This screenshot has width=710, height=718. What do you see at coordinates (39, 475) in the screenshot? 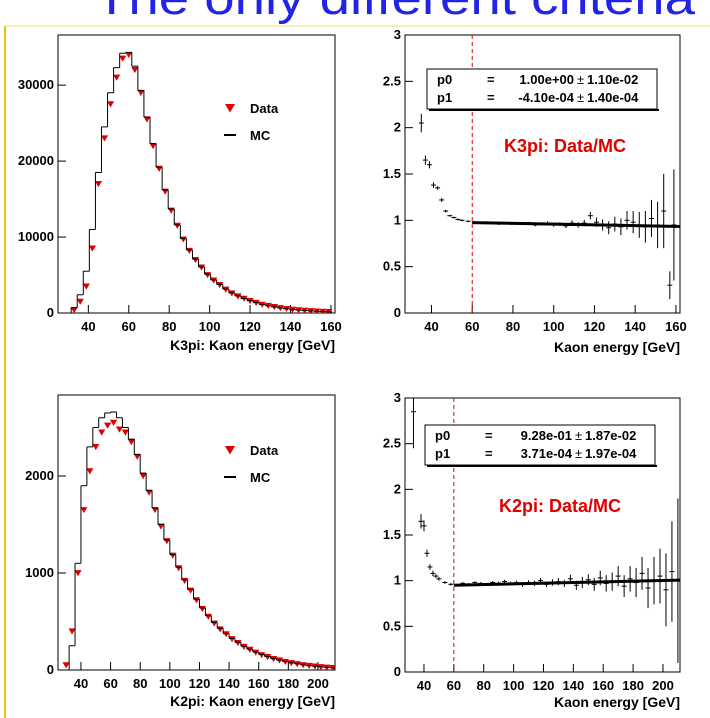
I see `y-tick-label: 2000` at bounding box center [39, 475].